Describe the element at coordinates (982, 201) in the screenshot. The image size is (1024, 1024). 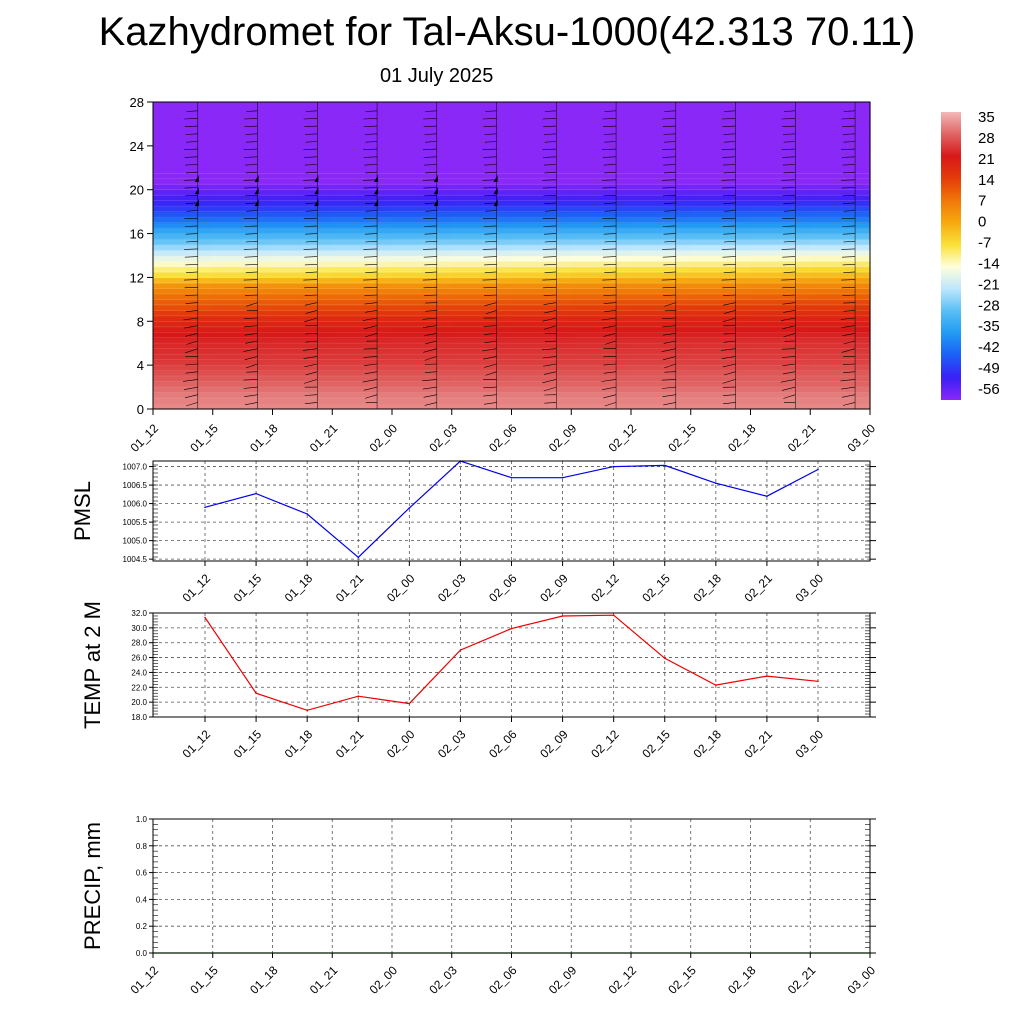
I see `colorbar-label: 7` at that location.